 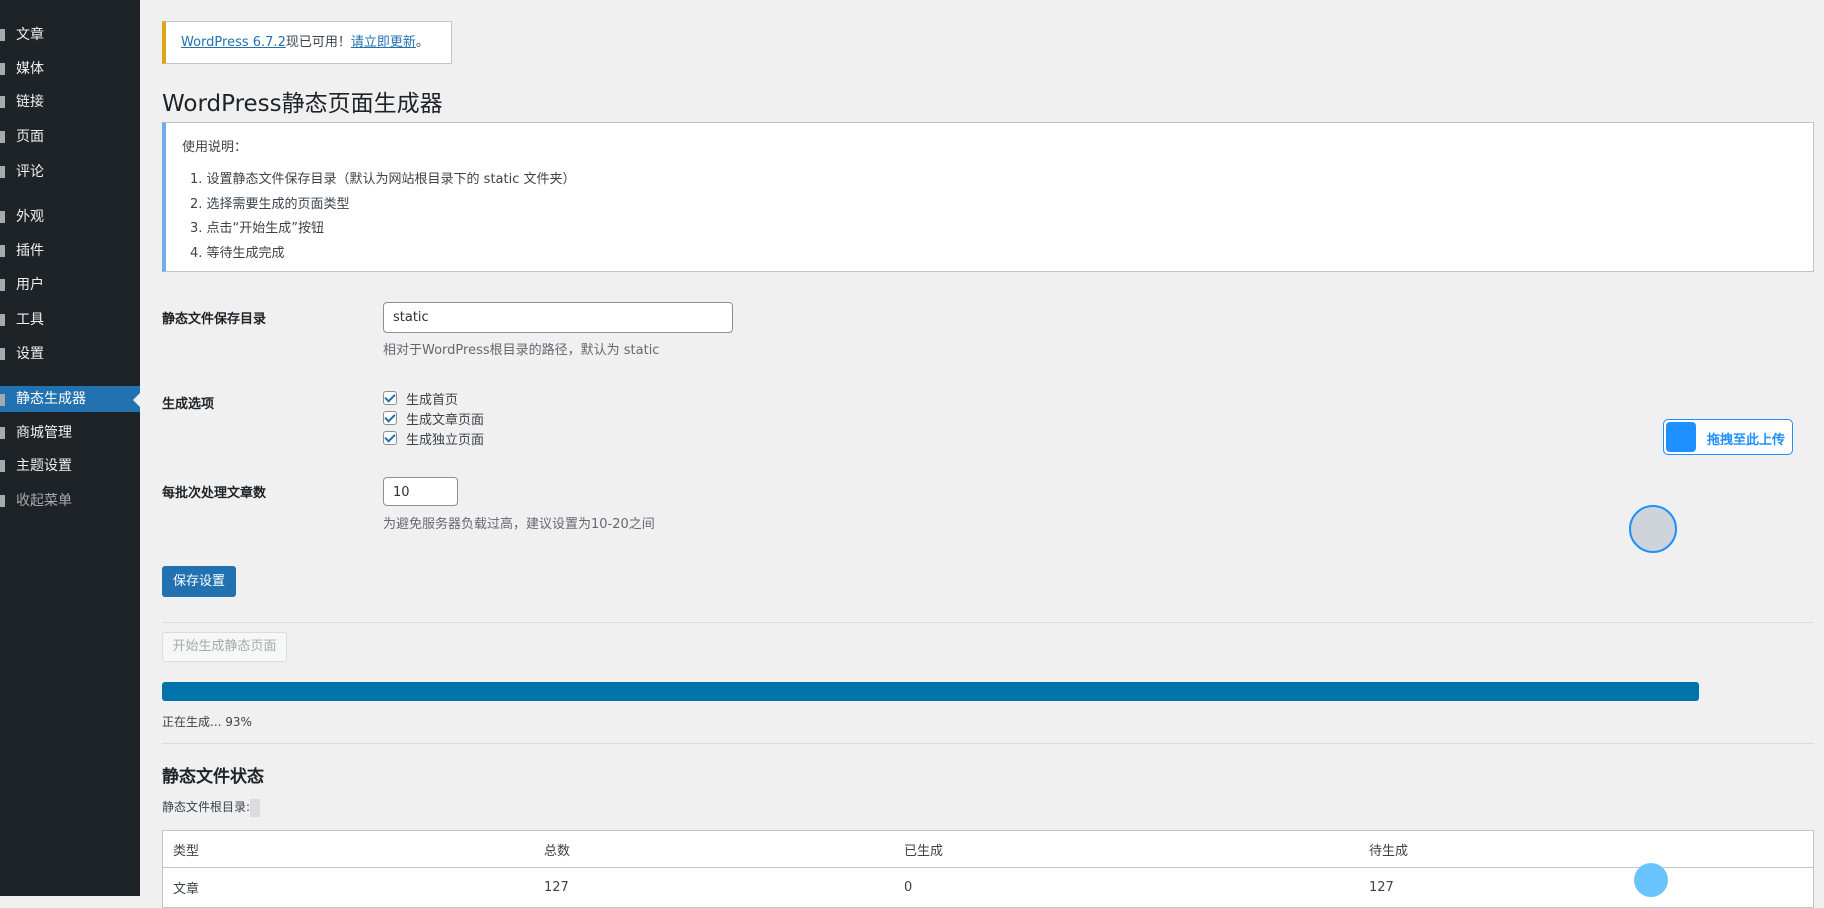 I want to click on notice-end: 。, so click(x=422, y=42).